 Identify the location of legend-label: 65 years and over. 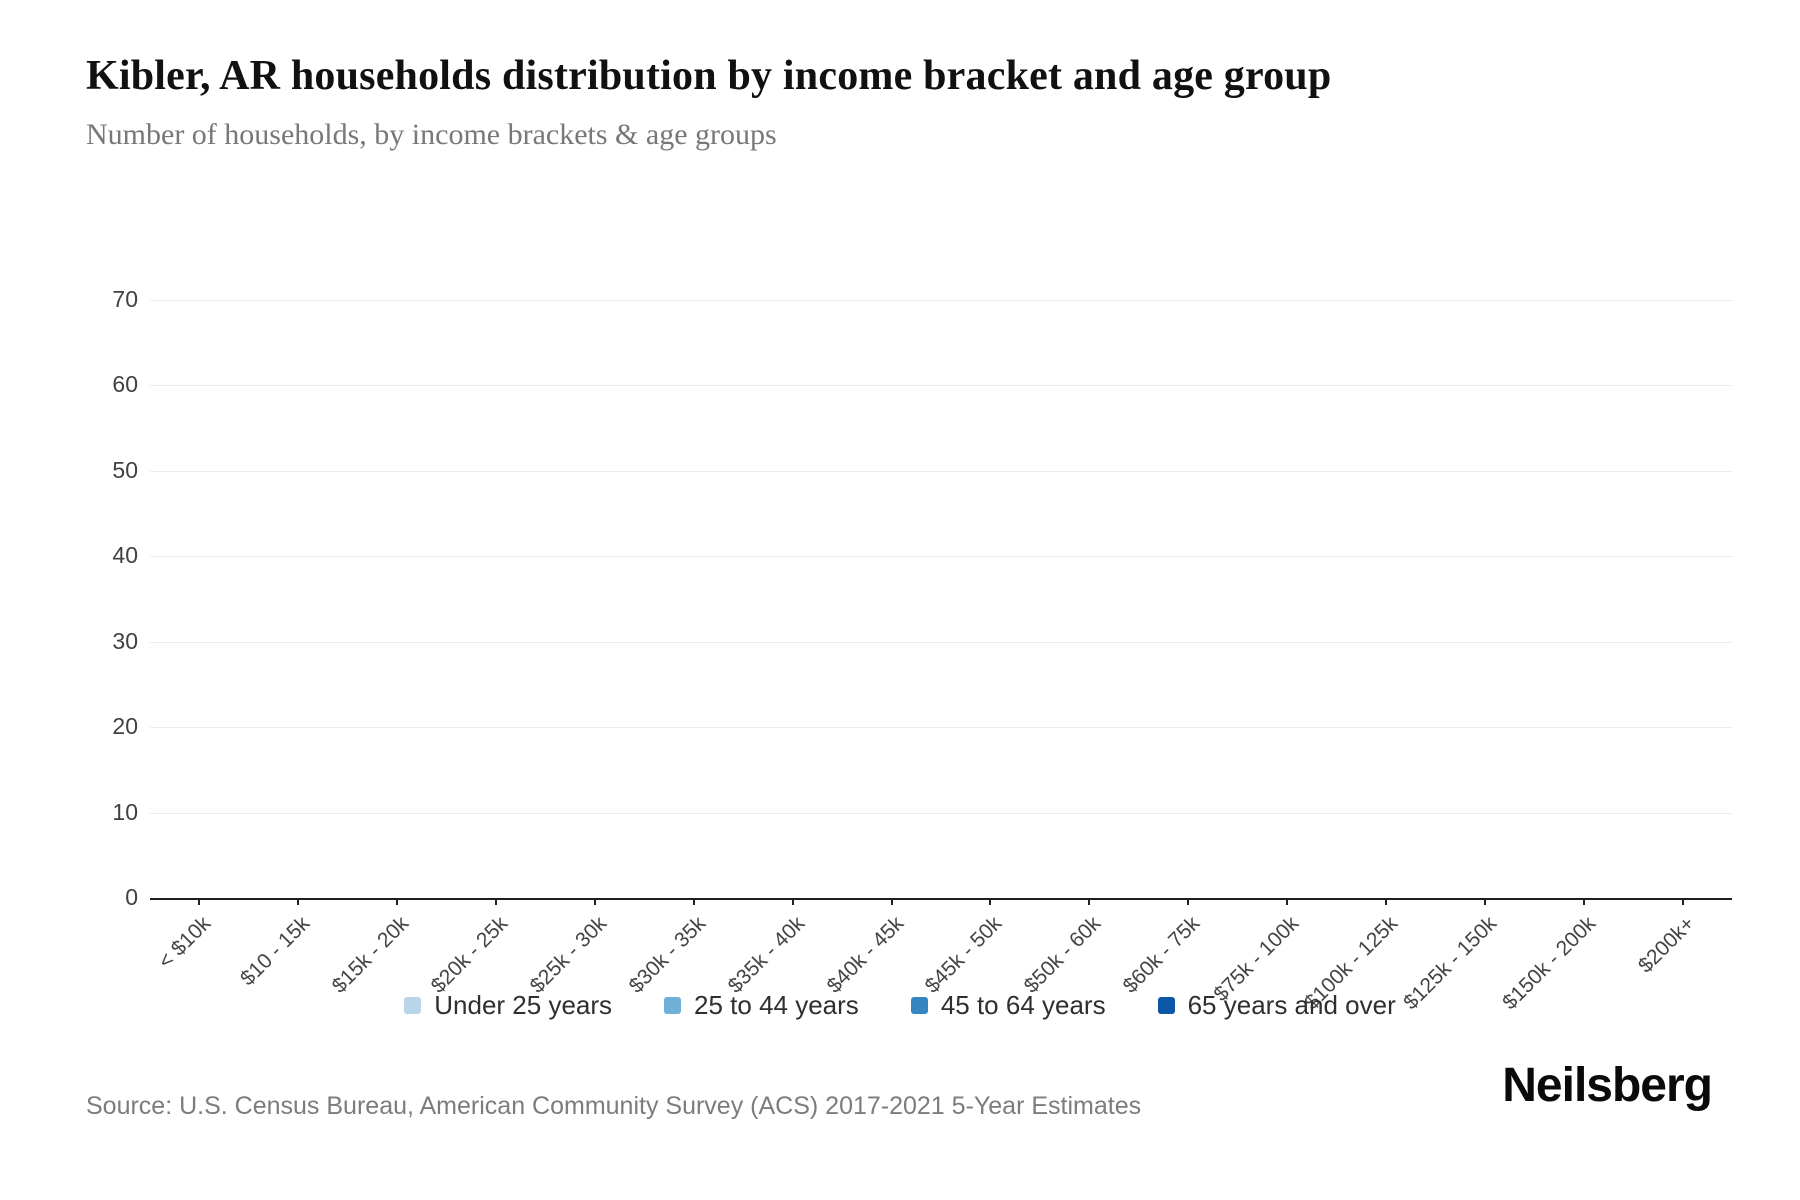
(1291, 1005).